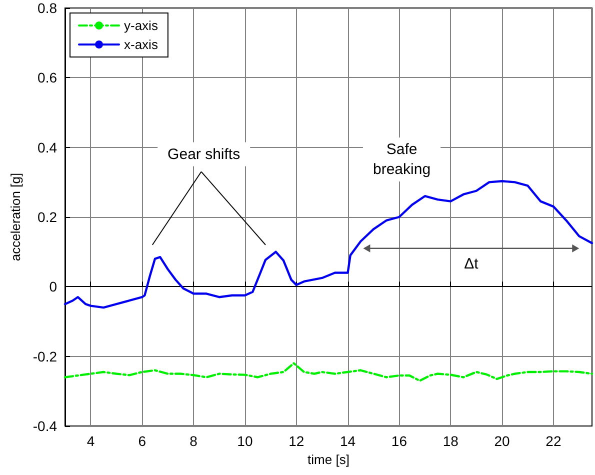  What do you see at coordinates (90, 441) in the screenshot?
I see `x-tick-label: 4` at bounding box center [90, 441].